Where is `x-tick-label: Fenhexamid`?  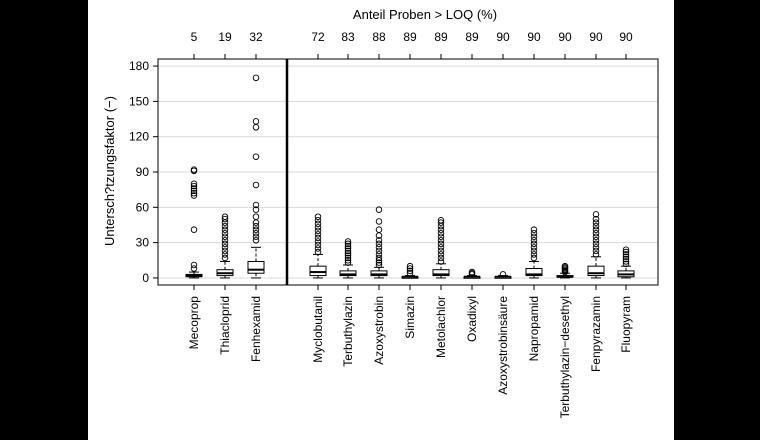
x-tick-label: Fenhexamid is located at coordinates (256, 329).